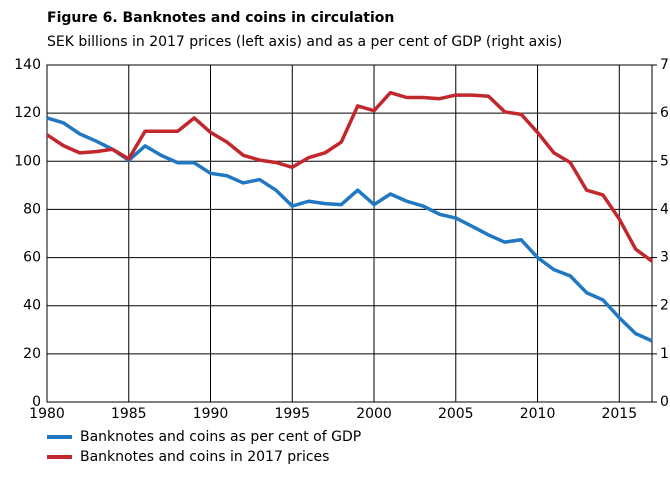 This screenshot has height=495, width=670. Describe the element at coordinates (32, 354) in the screenshot. I see `y-tick-label: 20` at that location.